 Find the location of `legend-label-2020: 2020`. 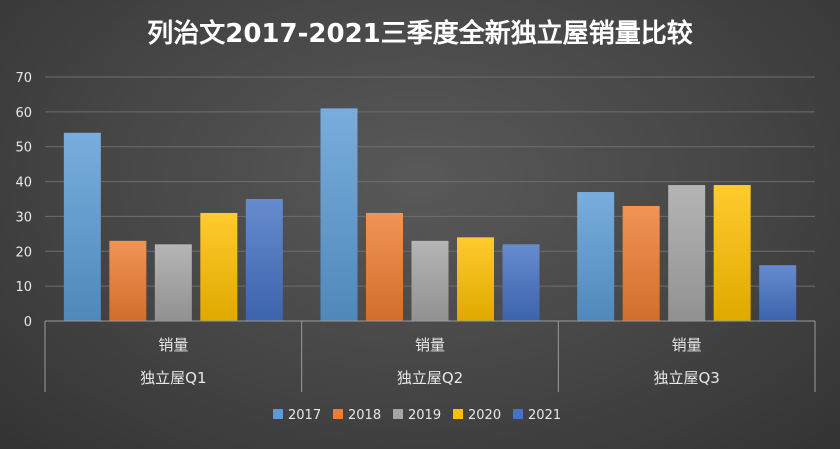

legend-label-2020: 2020 is located at coordinates (484, 415).